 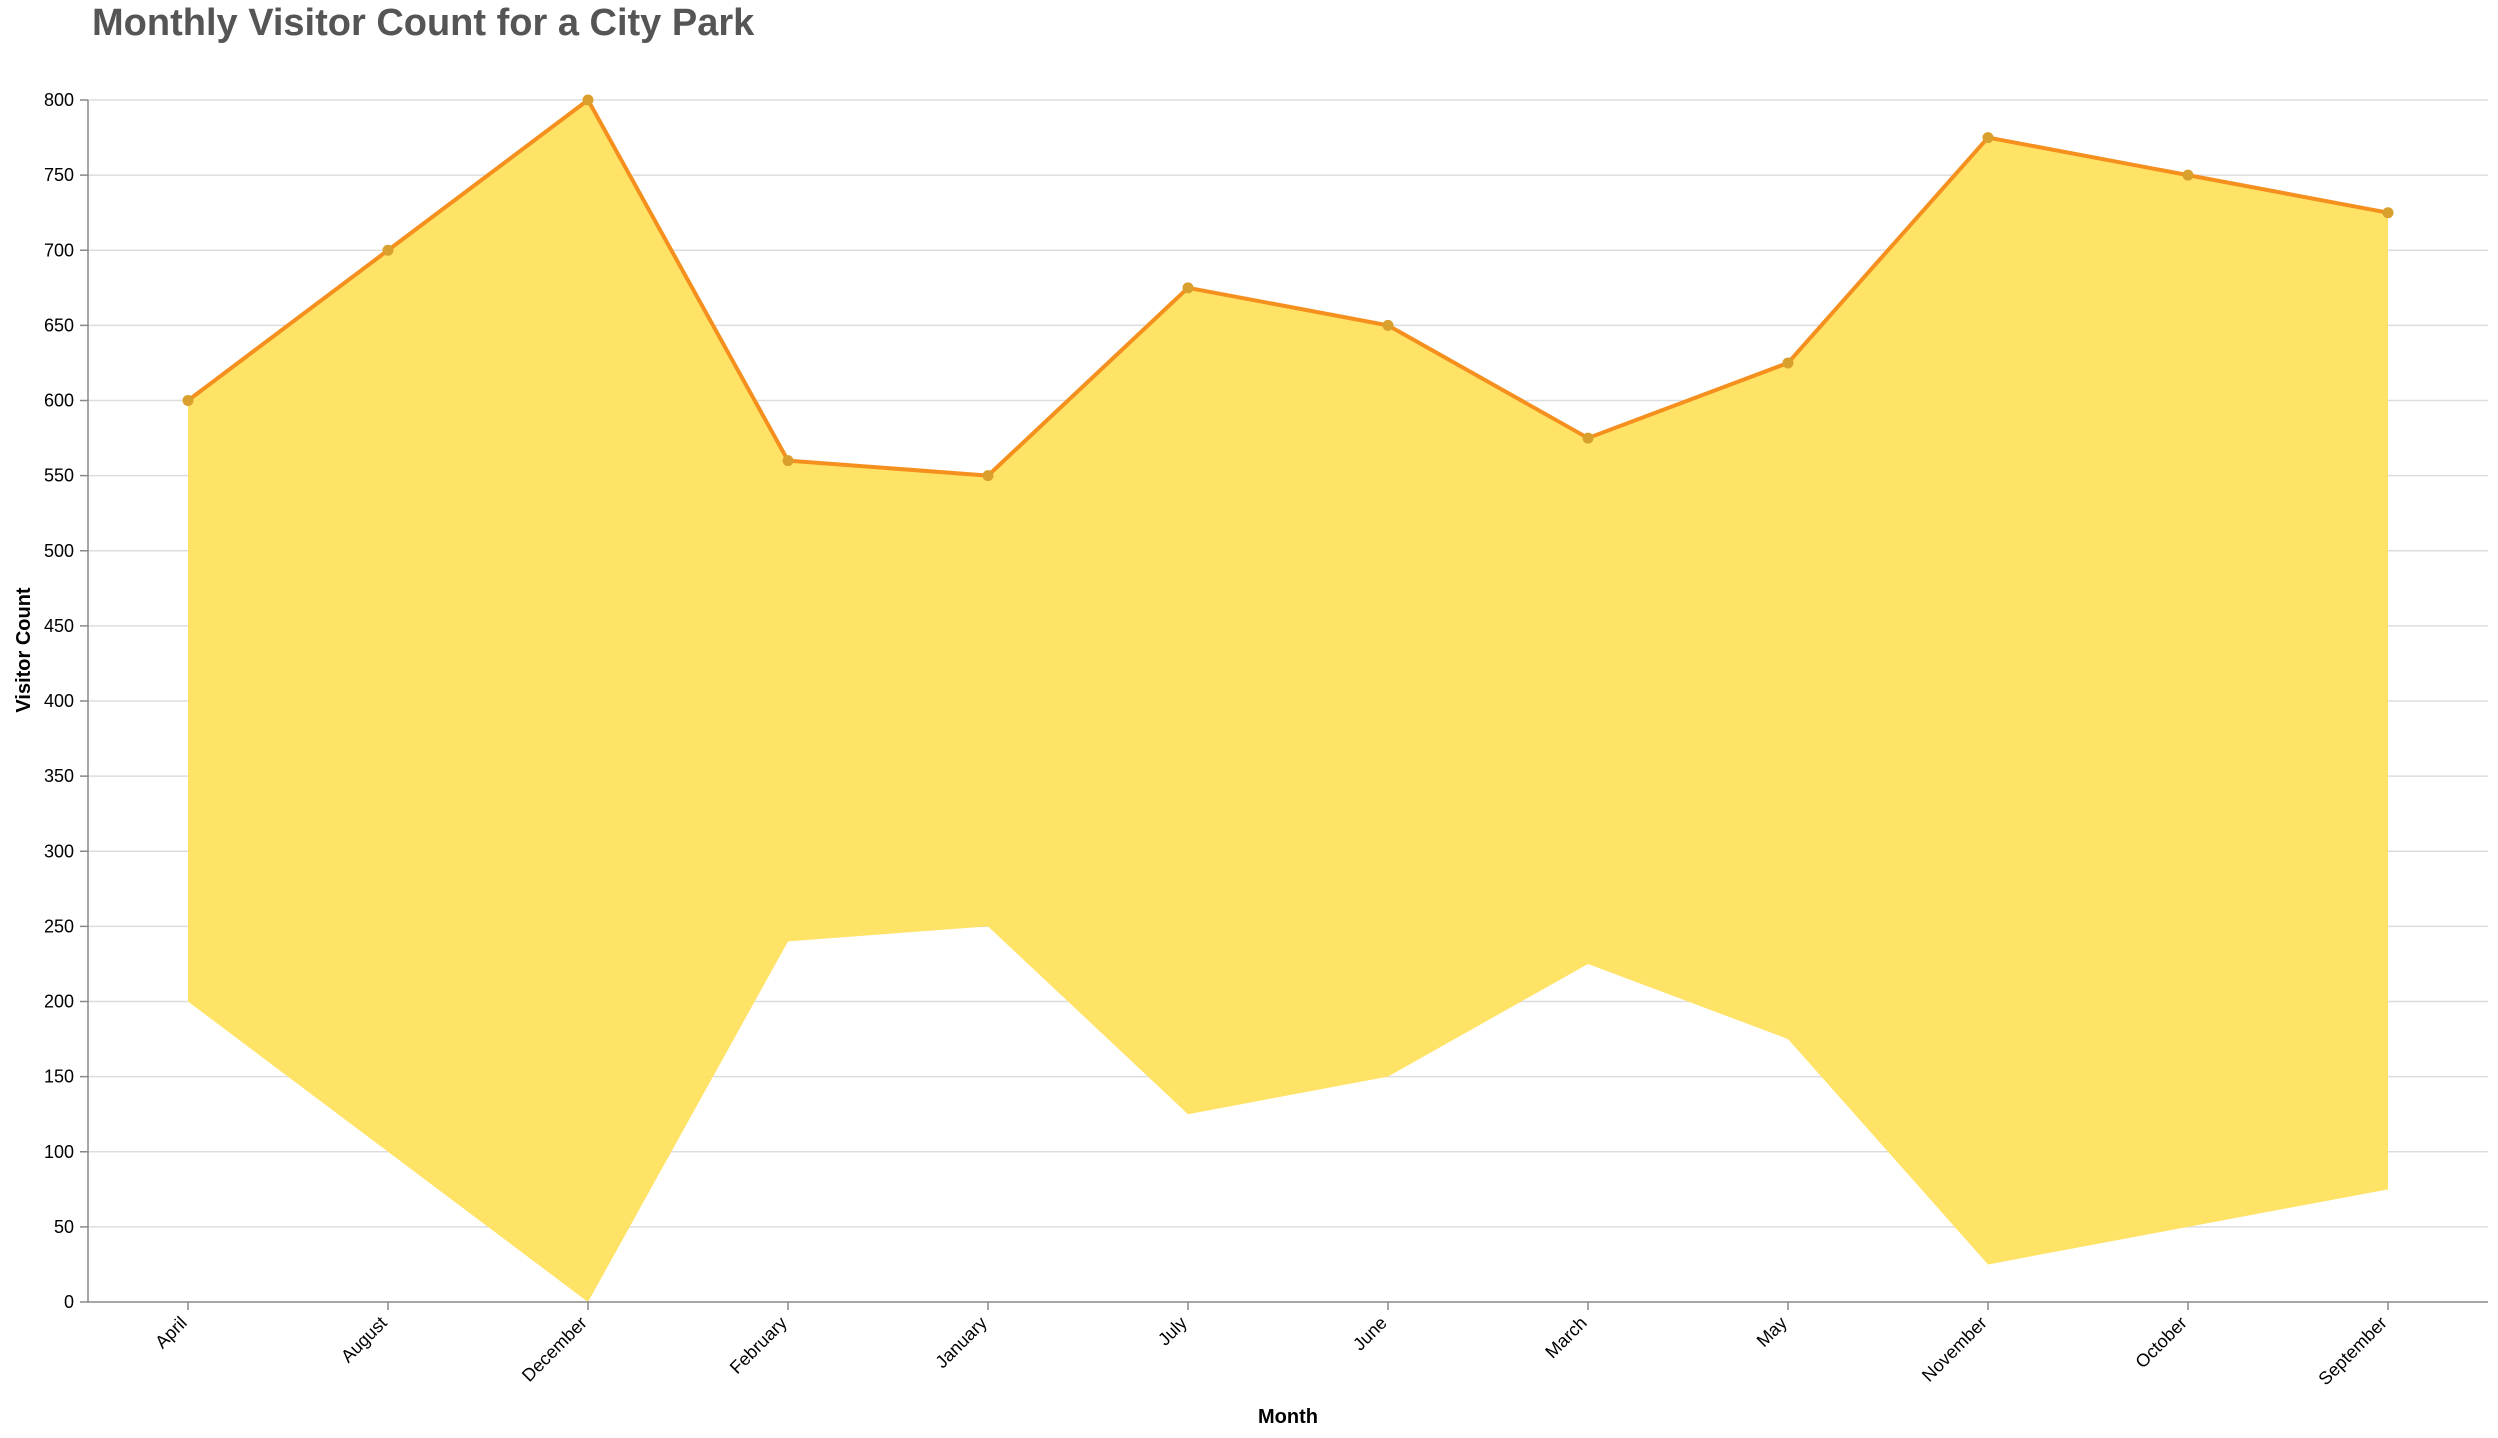 What do you see at coordinates (1954, 1349) in the screenshot?
I see `x-tick-label: November` at bounding box center [1954, 1349].